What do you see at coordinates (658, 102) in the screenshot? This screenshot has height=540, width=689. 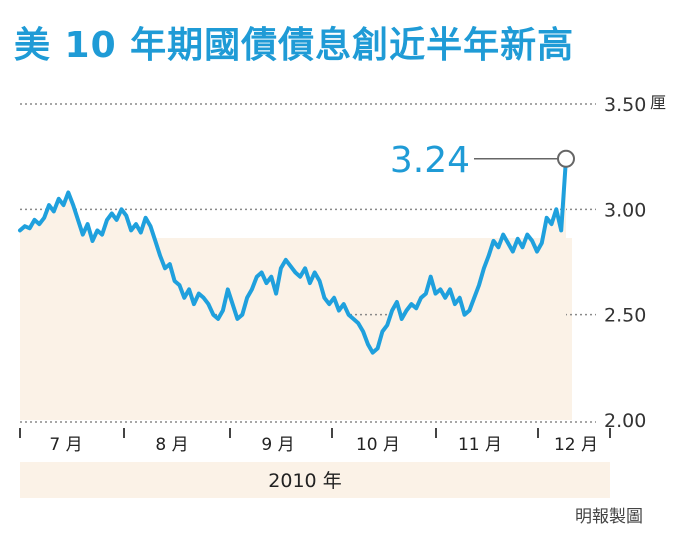 I see `unit-label: 厘` at bounding box center [658, 102].